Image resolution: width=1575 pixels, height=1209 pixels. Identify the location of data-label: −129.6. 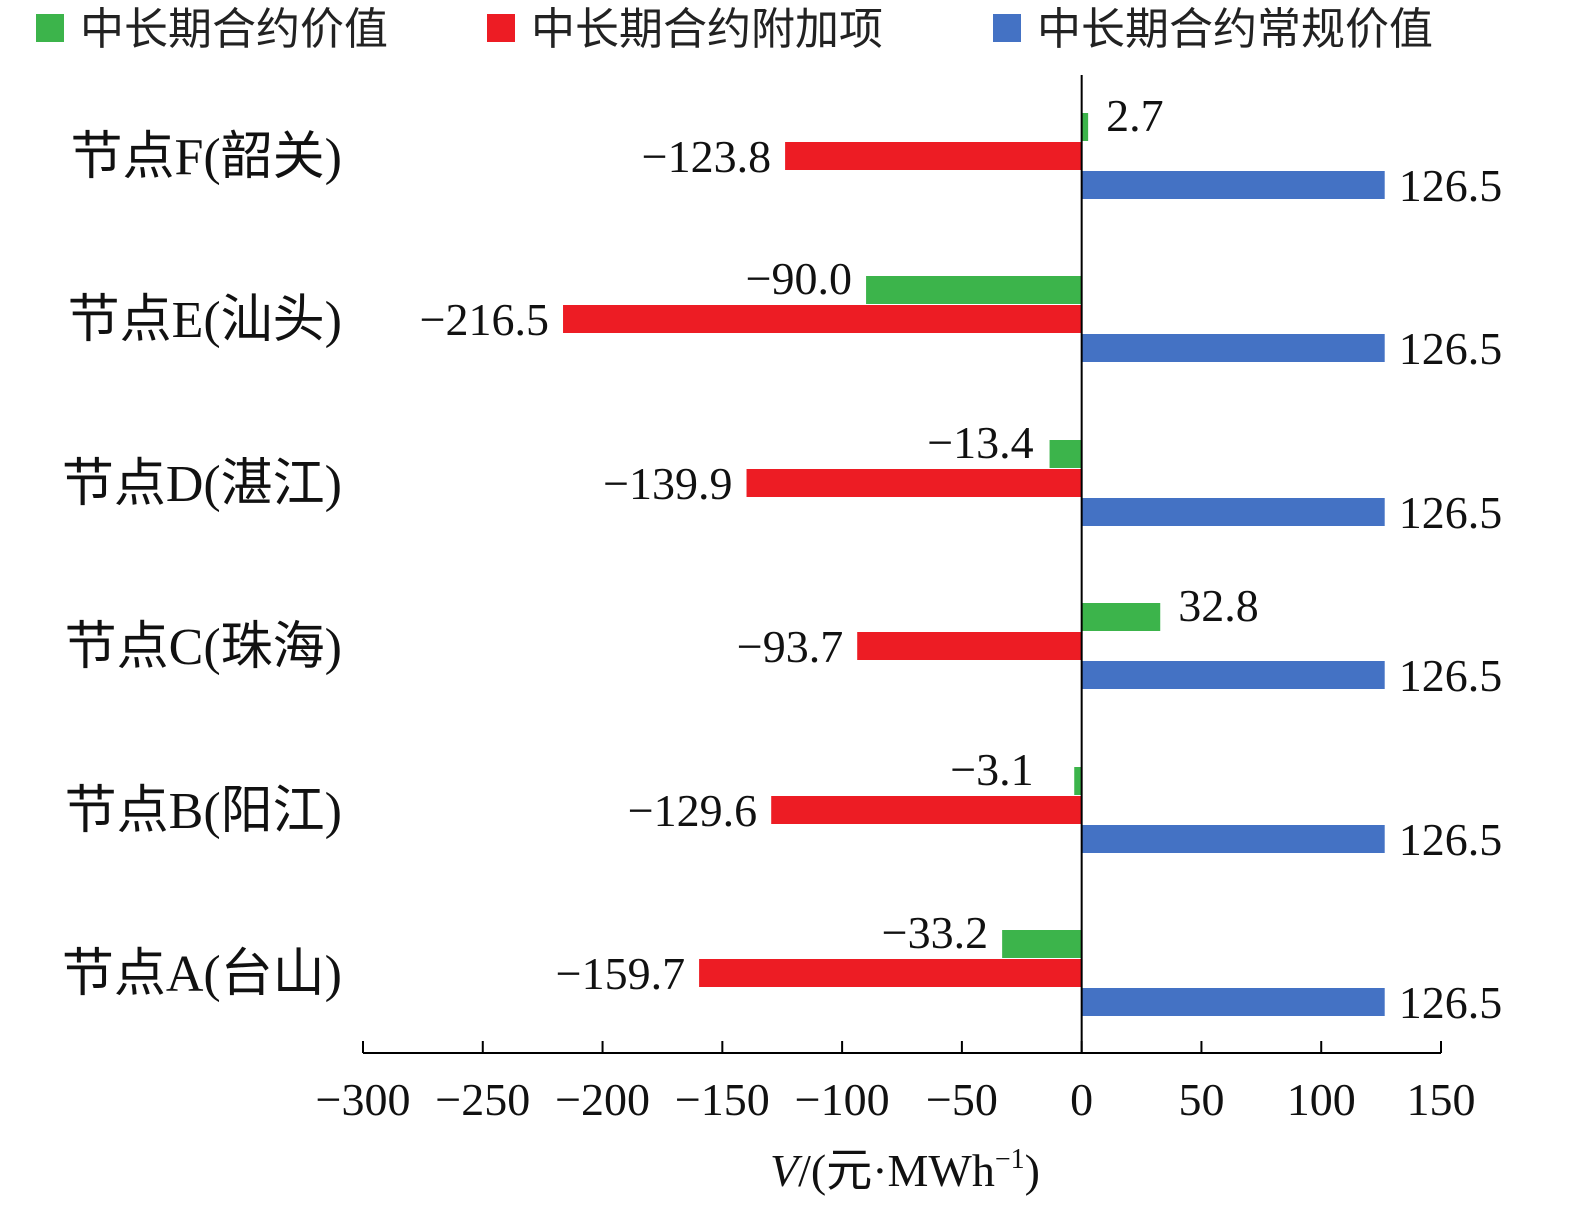
(692, 810).